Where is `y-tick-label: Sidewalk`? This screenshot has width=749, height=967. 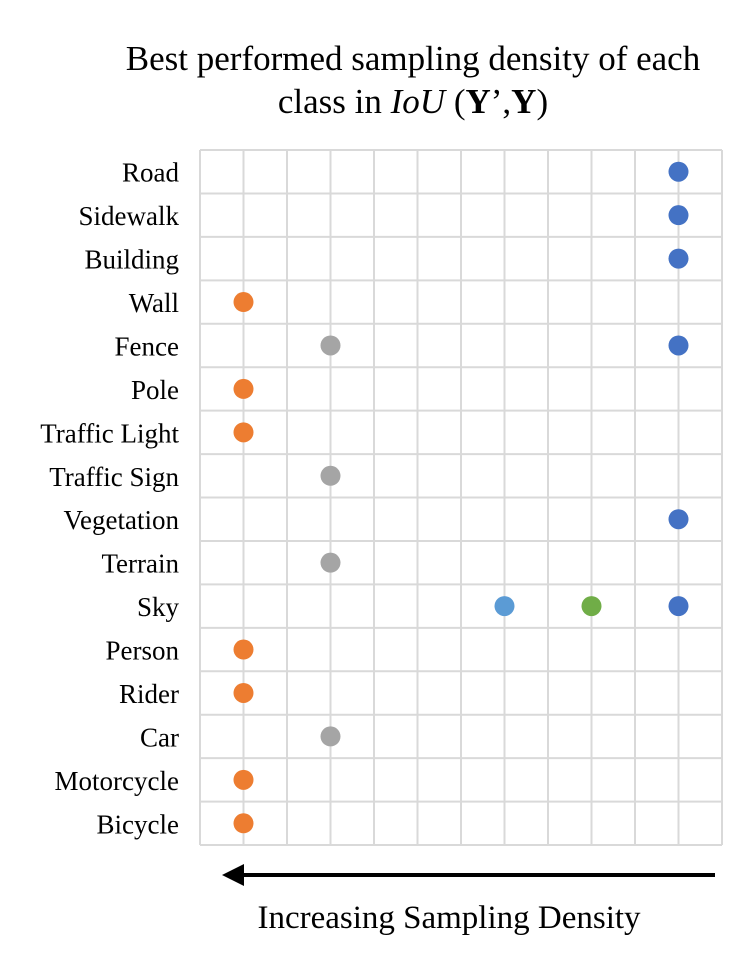
y-tick-label: Sidewalk is located at coordinates (129, 216).